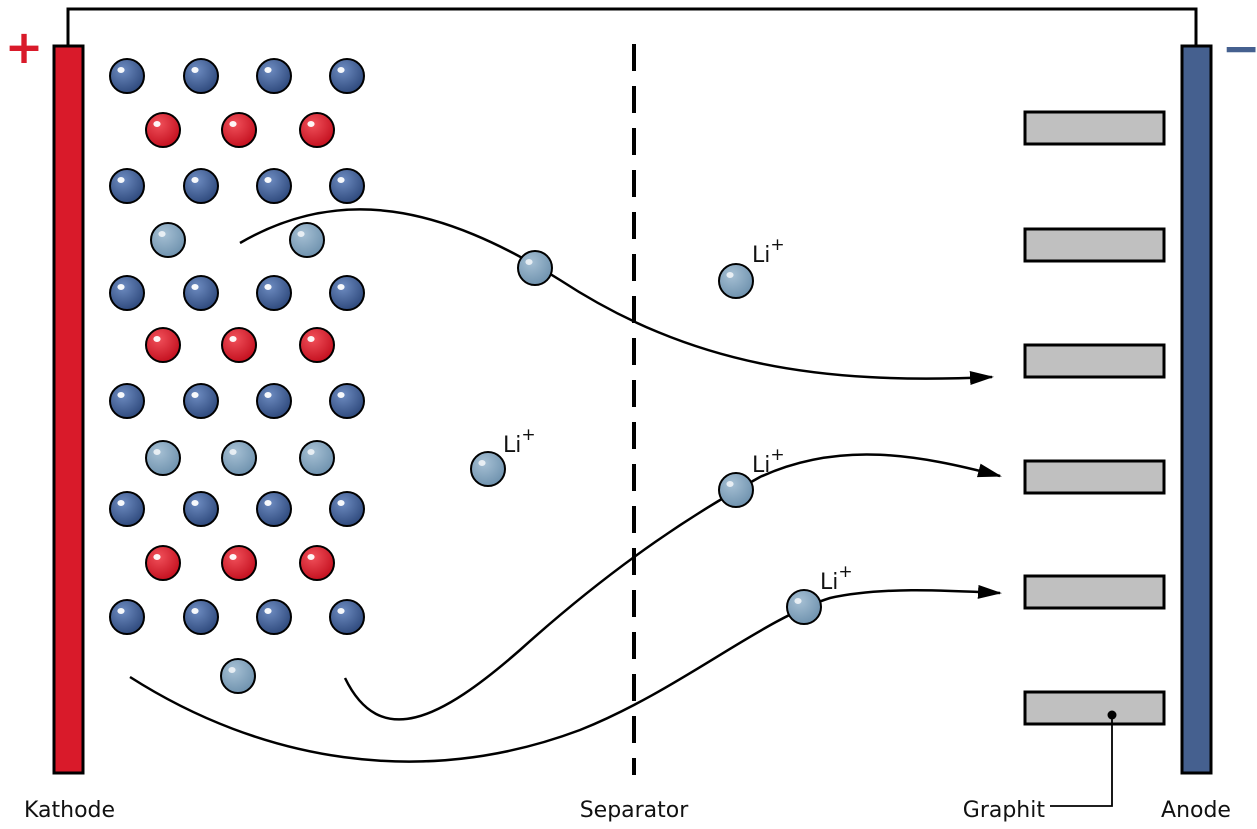  What do you see at coordinates (1094, 418) in the screenshot?
I see `graphite-layers` at bounding box center [1094, 418].